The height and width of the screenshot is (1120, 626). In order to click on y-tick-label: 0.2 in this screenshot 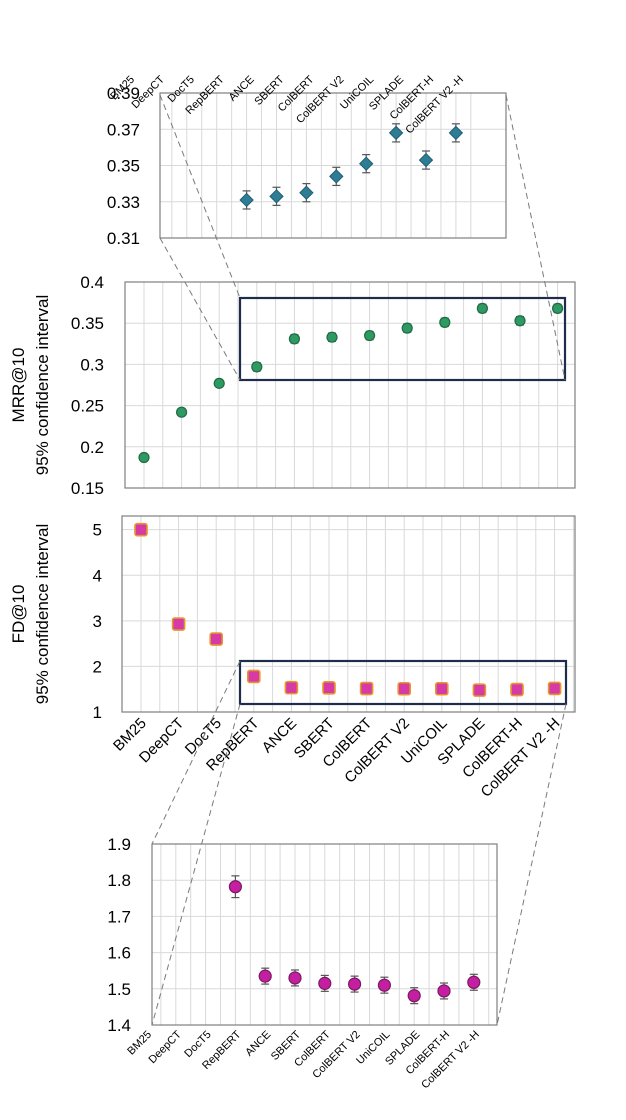, I will do `click(92, 447)`.